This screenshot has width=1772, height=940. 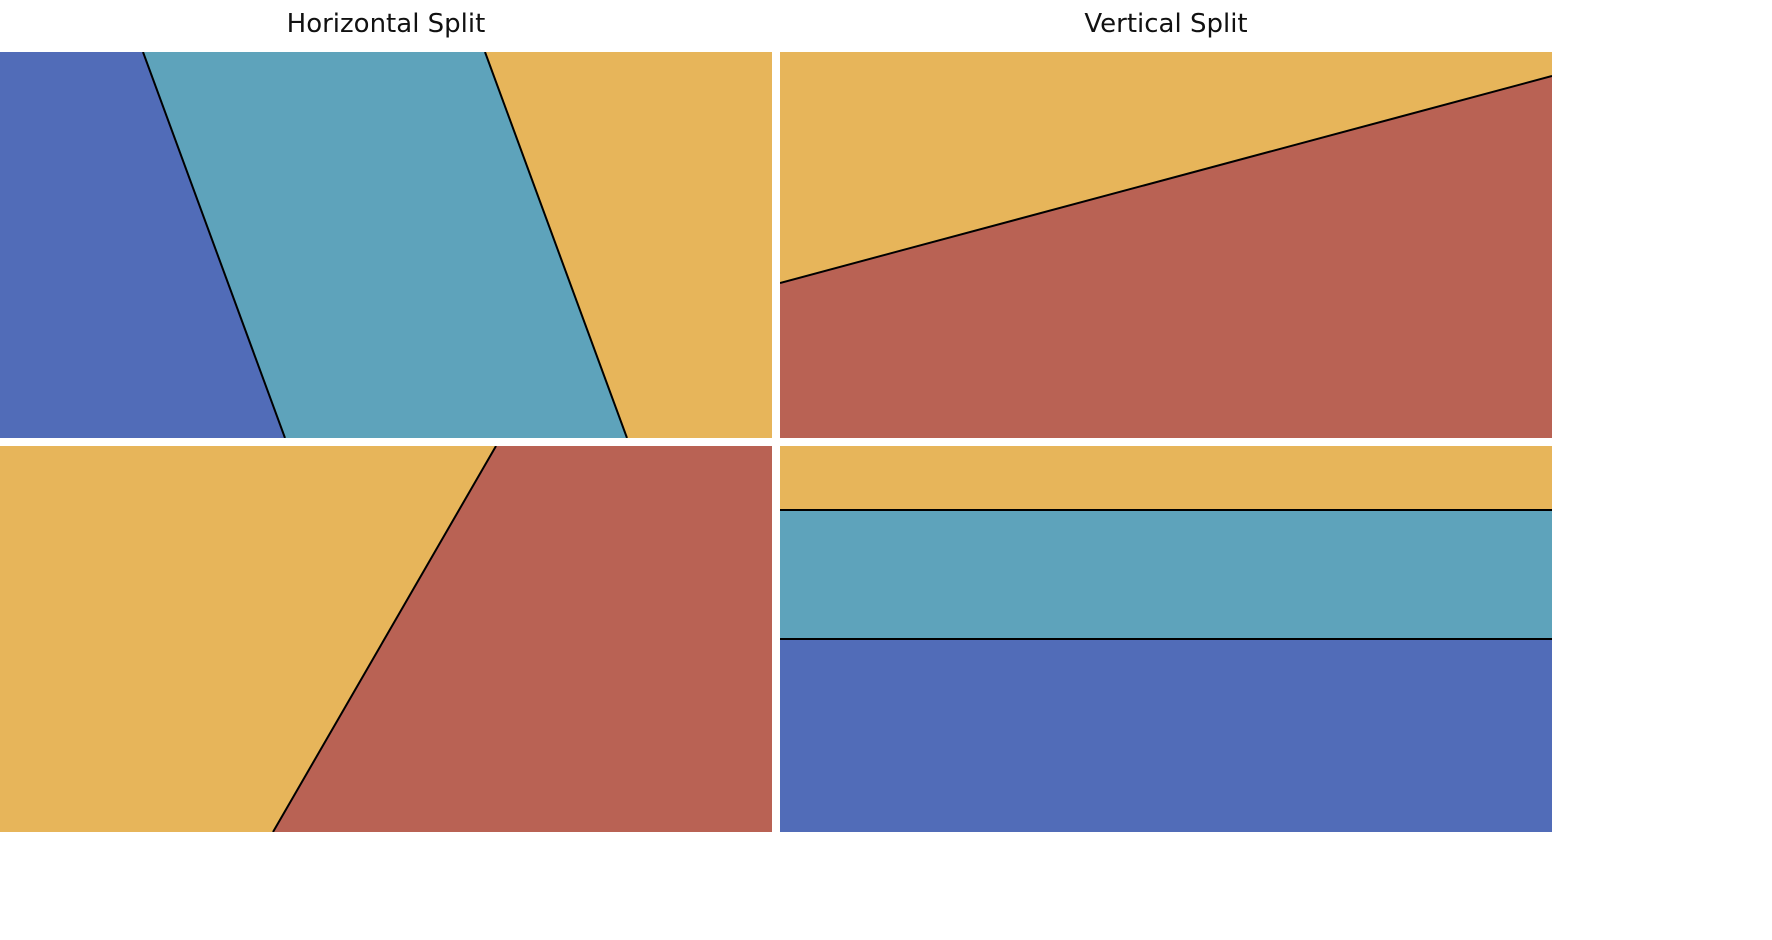 I want to click on vertical-split-title: Vertical Split, so click(x=1166, y=24).